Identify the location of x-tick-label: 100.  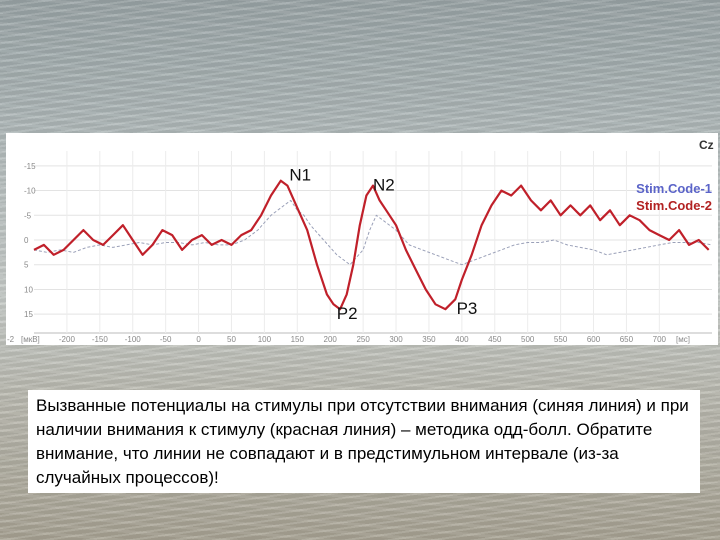
(265, 339).